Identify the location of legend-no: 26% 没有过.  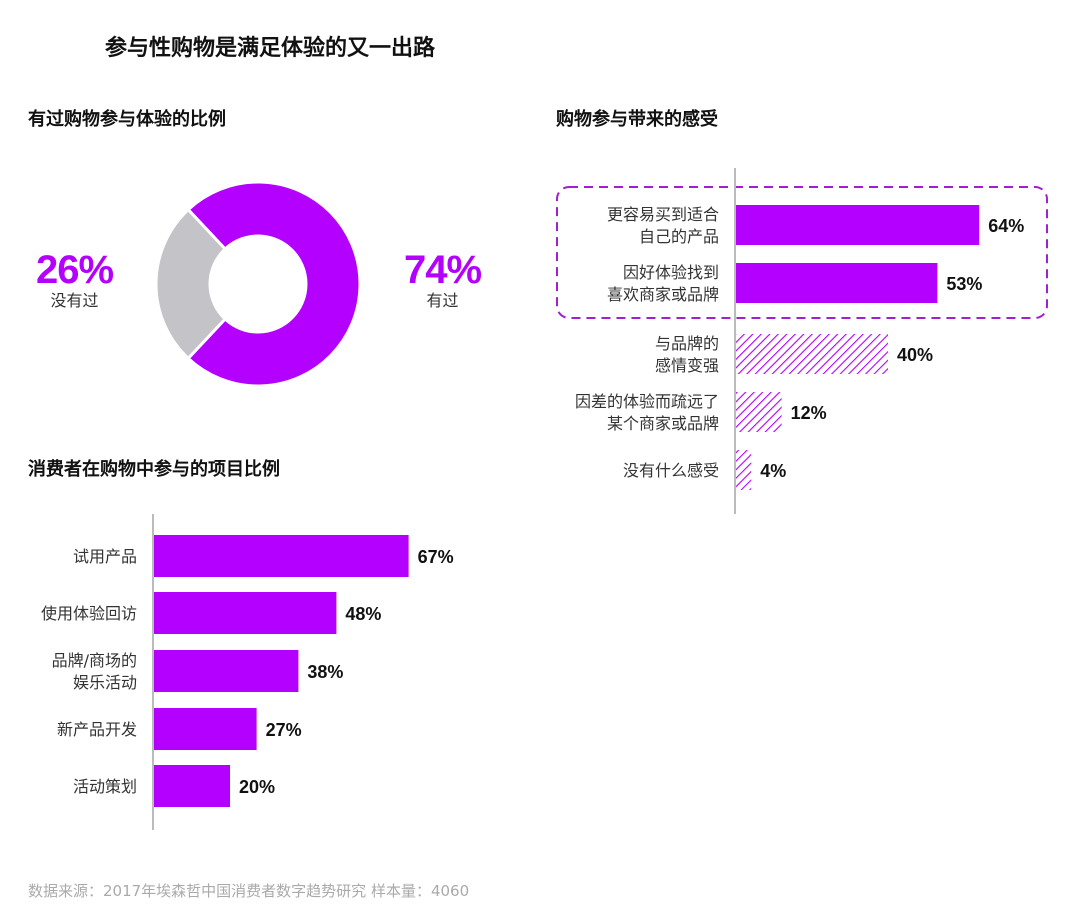
(74, 279).